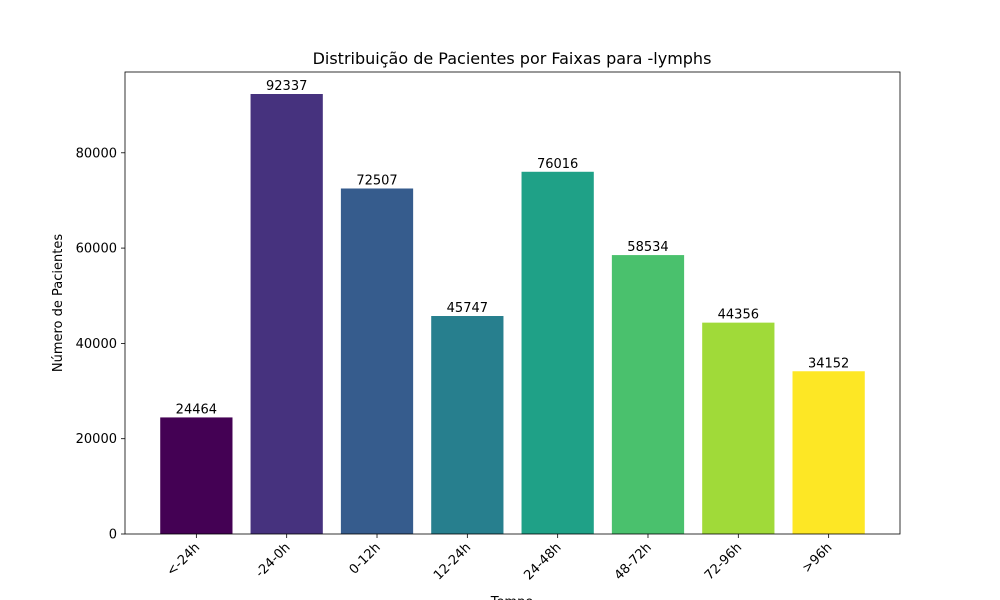 Image resolution: width=1000 pixels, height=600 pixels. What do you see at coordinates (376, 180) in the screenshot?
I see `value-label: 72507` at bounding box center [376, 180].